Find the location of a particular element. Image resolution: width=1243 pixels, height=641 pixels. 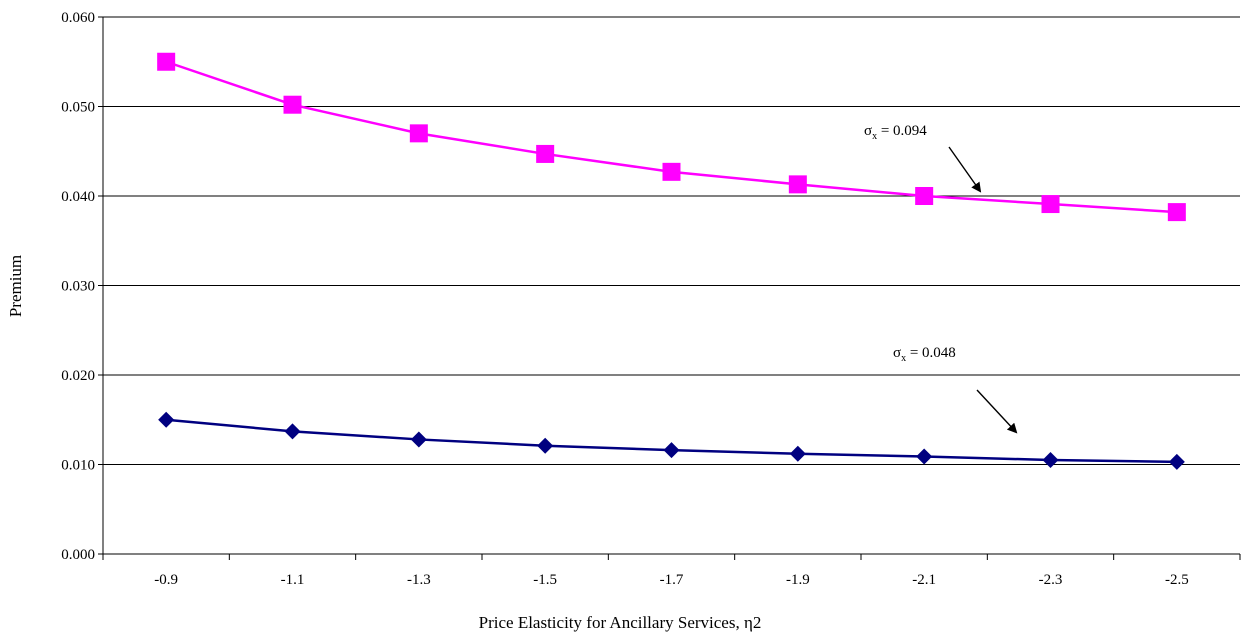

annotation-upper-arrow is located at coordinates (965, 169).